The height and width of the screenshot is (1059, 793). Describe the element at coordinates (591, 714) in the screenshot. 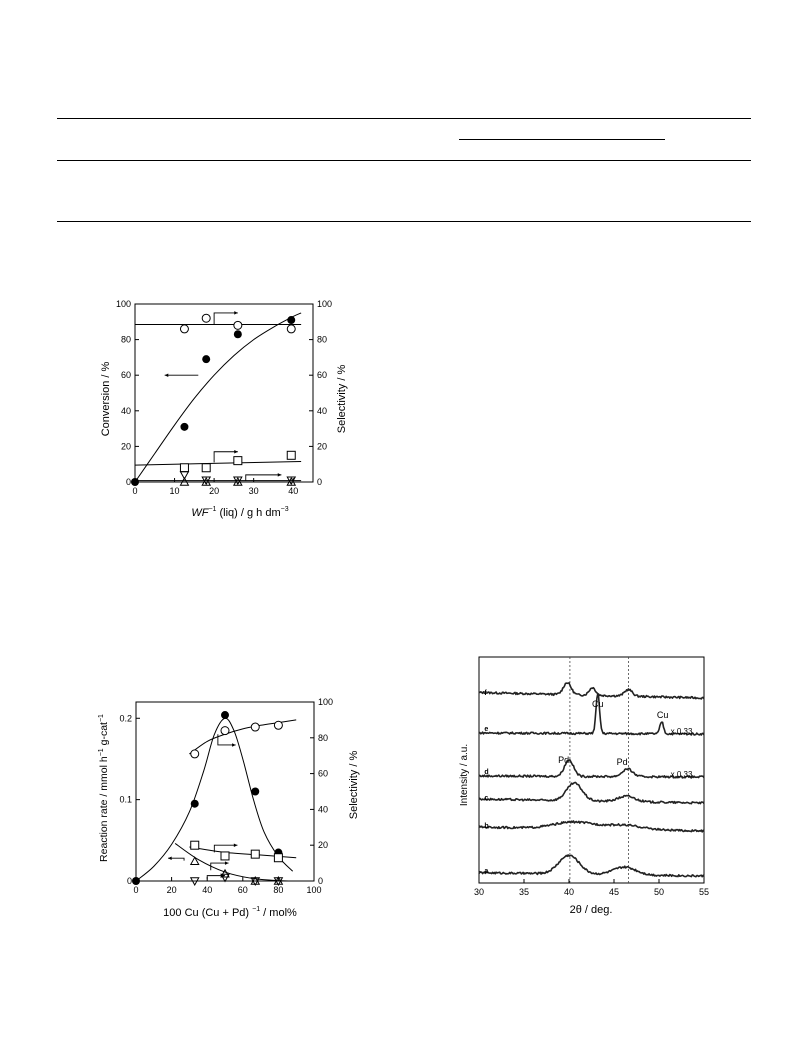

I see `xrd-trace-e` at that location.